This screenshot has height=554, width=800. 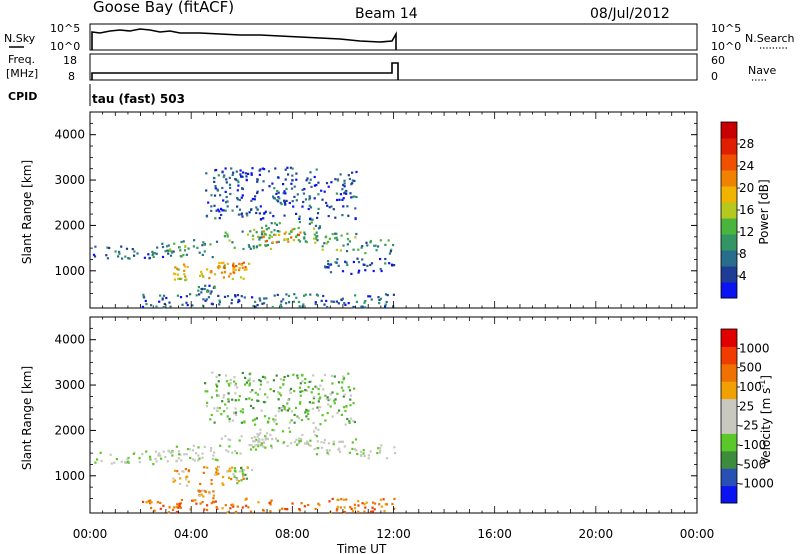 What do you see at coordinates (750, 368) in the screenshot?
I see `colorbar-tick-label: 500` at bounding box center [750, 368].